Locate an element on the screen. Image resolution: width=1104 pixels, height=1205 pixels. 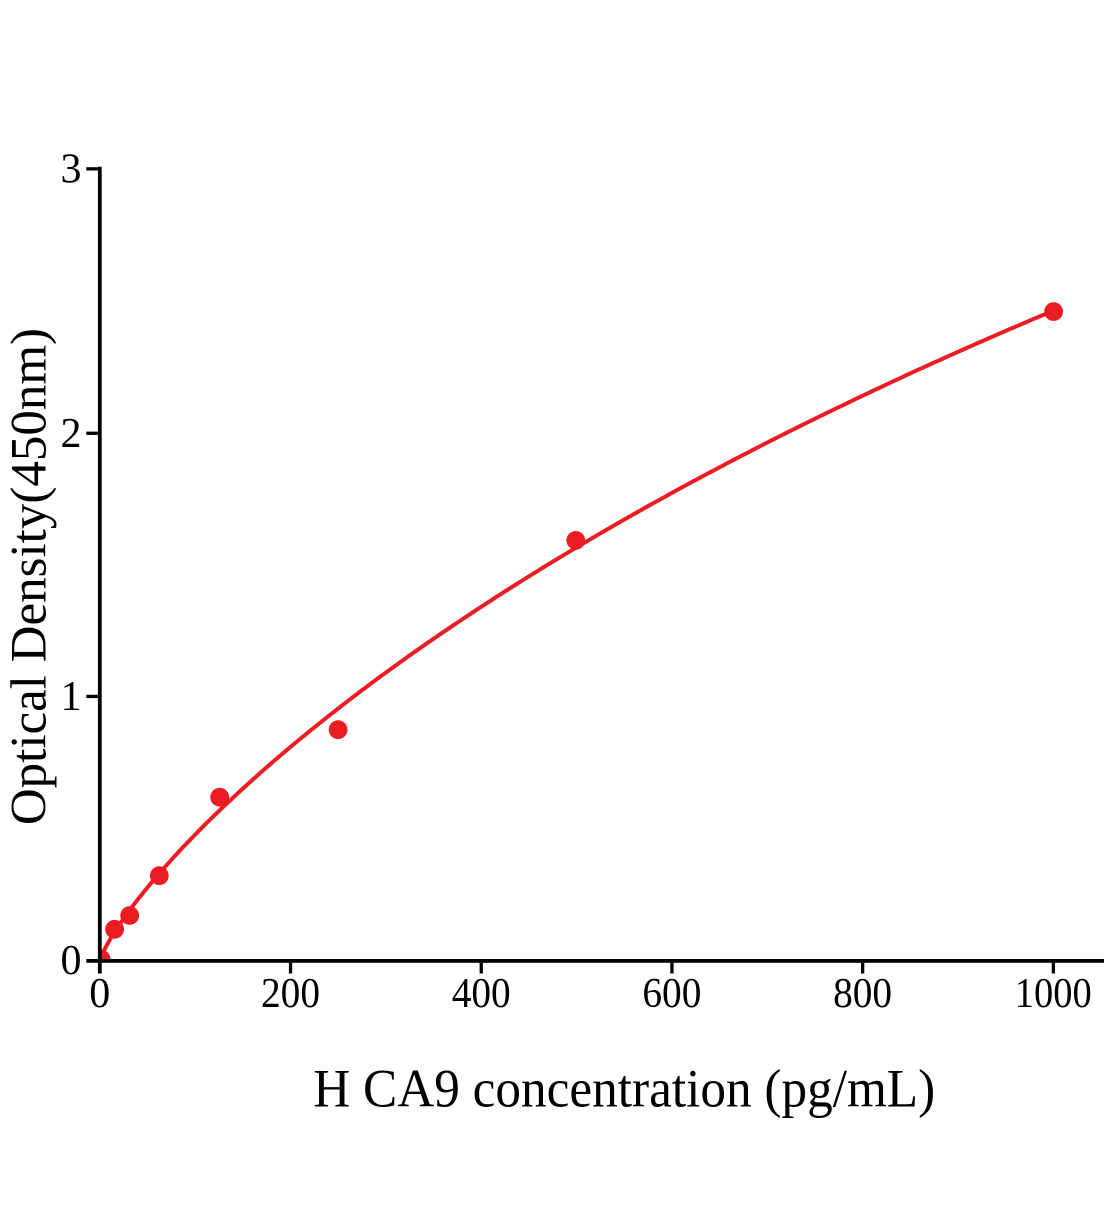
svg-text: 1000 is located at coordinates (1053, 994).